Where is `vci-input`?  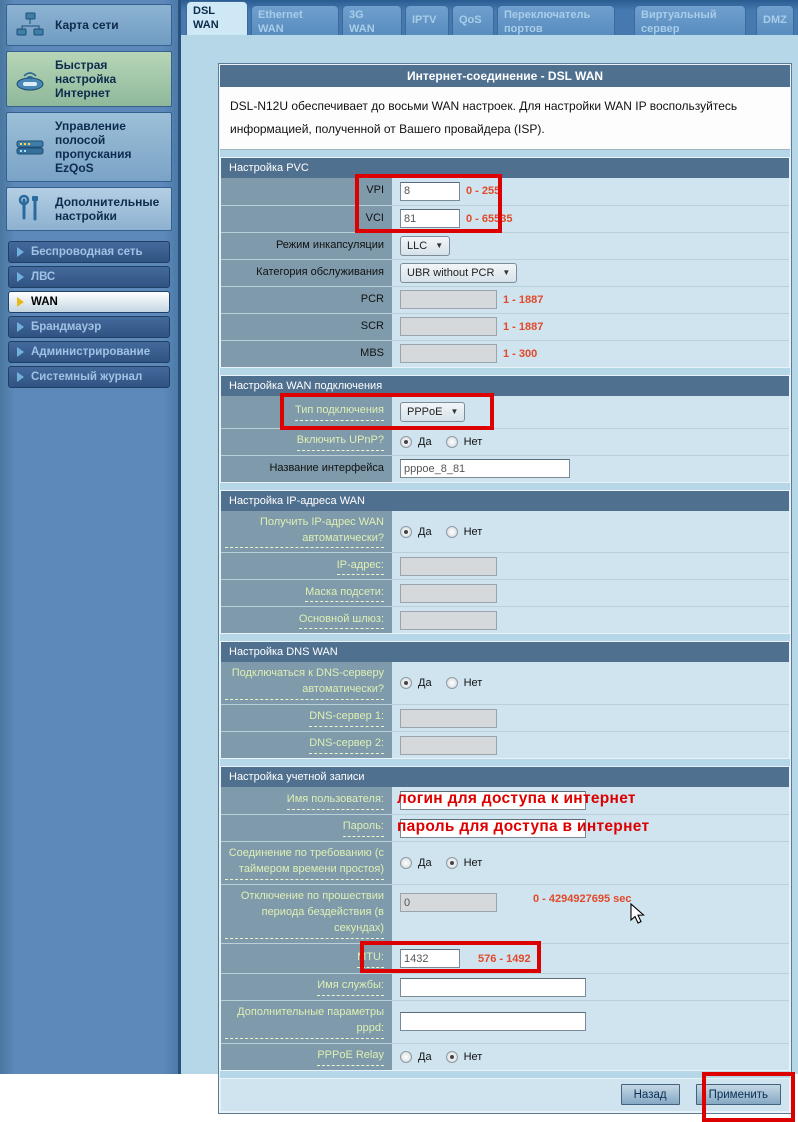 vci-input is located at coordinates (430, 219).